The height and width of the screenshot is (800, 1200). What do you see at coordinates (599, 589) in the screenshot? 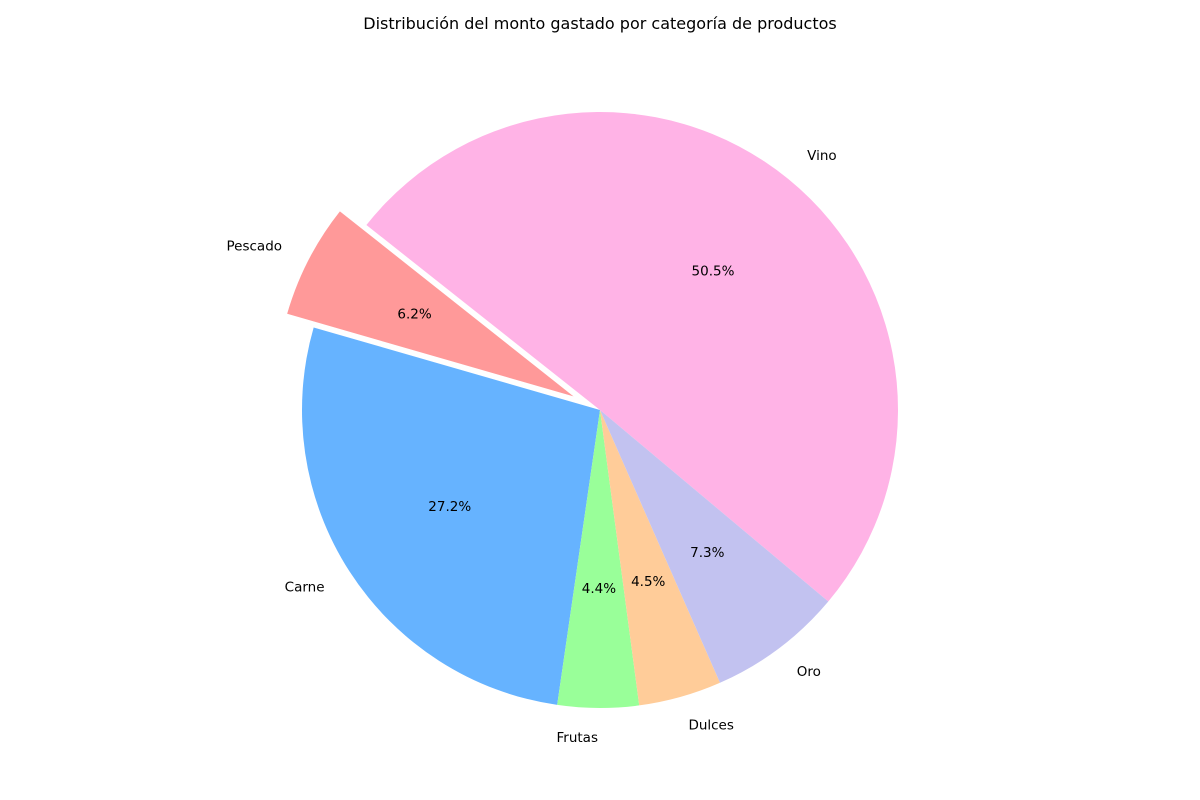
I see `slice-percent-frutas: 4.4%` at bounding box center [599, 589].